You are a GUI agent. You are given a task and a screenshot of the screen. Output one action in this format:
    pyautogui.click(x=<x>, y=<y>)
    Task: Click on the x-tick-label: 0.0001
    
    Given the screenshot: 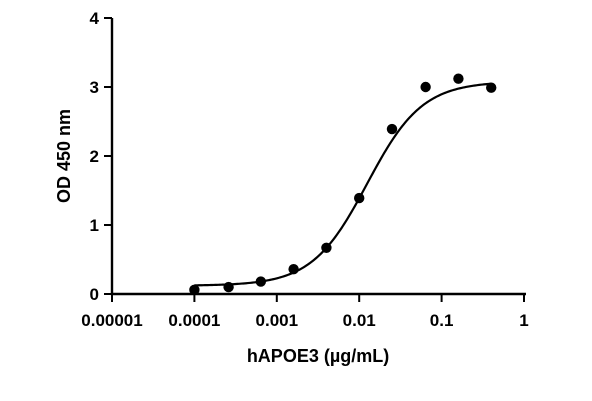 What is the action you would take?
    pyautogui.click(x=194, y=320)
    